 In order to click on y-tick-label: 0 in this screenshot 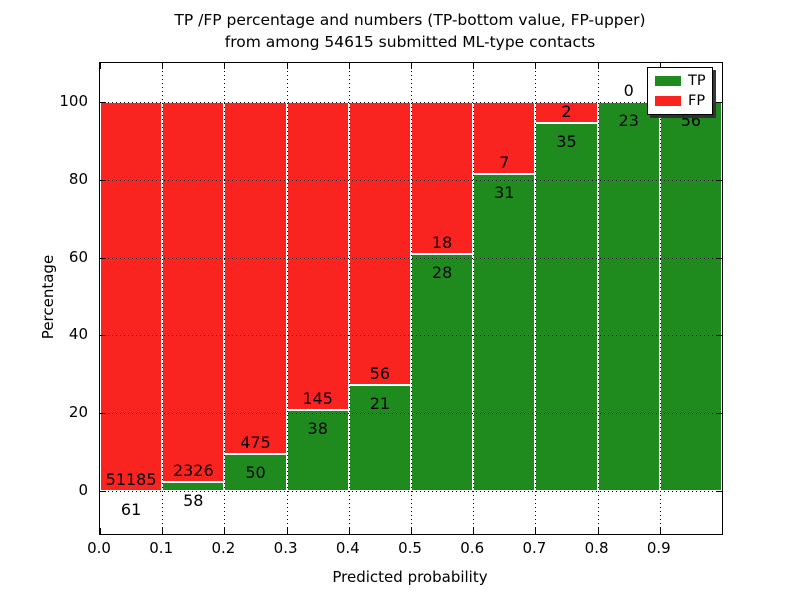, I will do `click(83, 490)`.